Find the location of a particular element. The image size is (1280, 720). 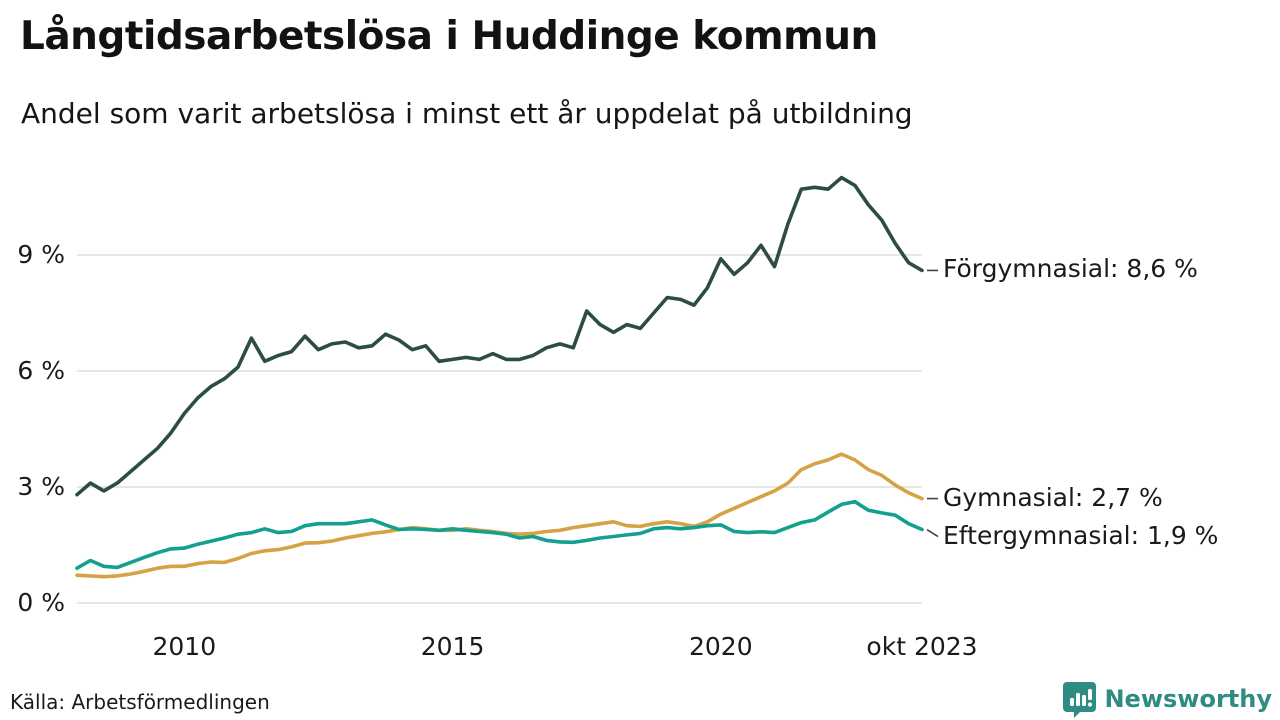

newsworthy-bubble-chart-icon is located at coordinates (1080, 699).